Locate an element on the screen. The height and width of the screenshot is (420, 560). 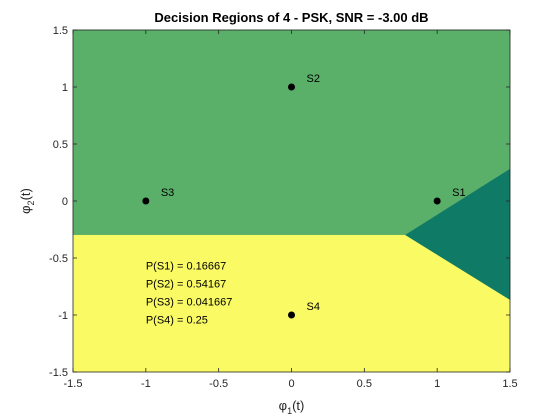
point-label-s3: S3 is located at coordinates (167, 193).